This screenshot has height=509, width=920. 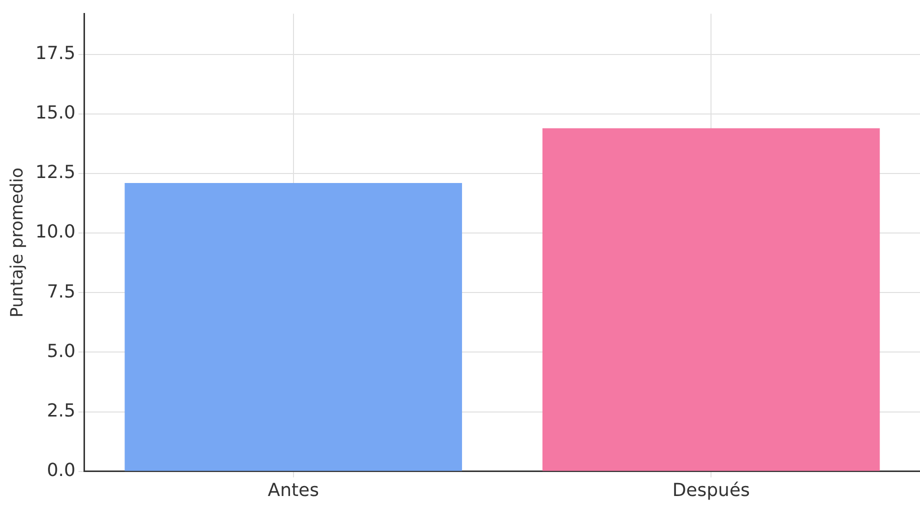 What do you see at coordinates (293, 490) in the screenshot?
I see `x-tick-label: Antes` at bounding box center [293, 490].